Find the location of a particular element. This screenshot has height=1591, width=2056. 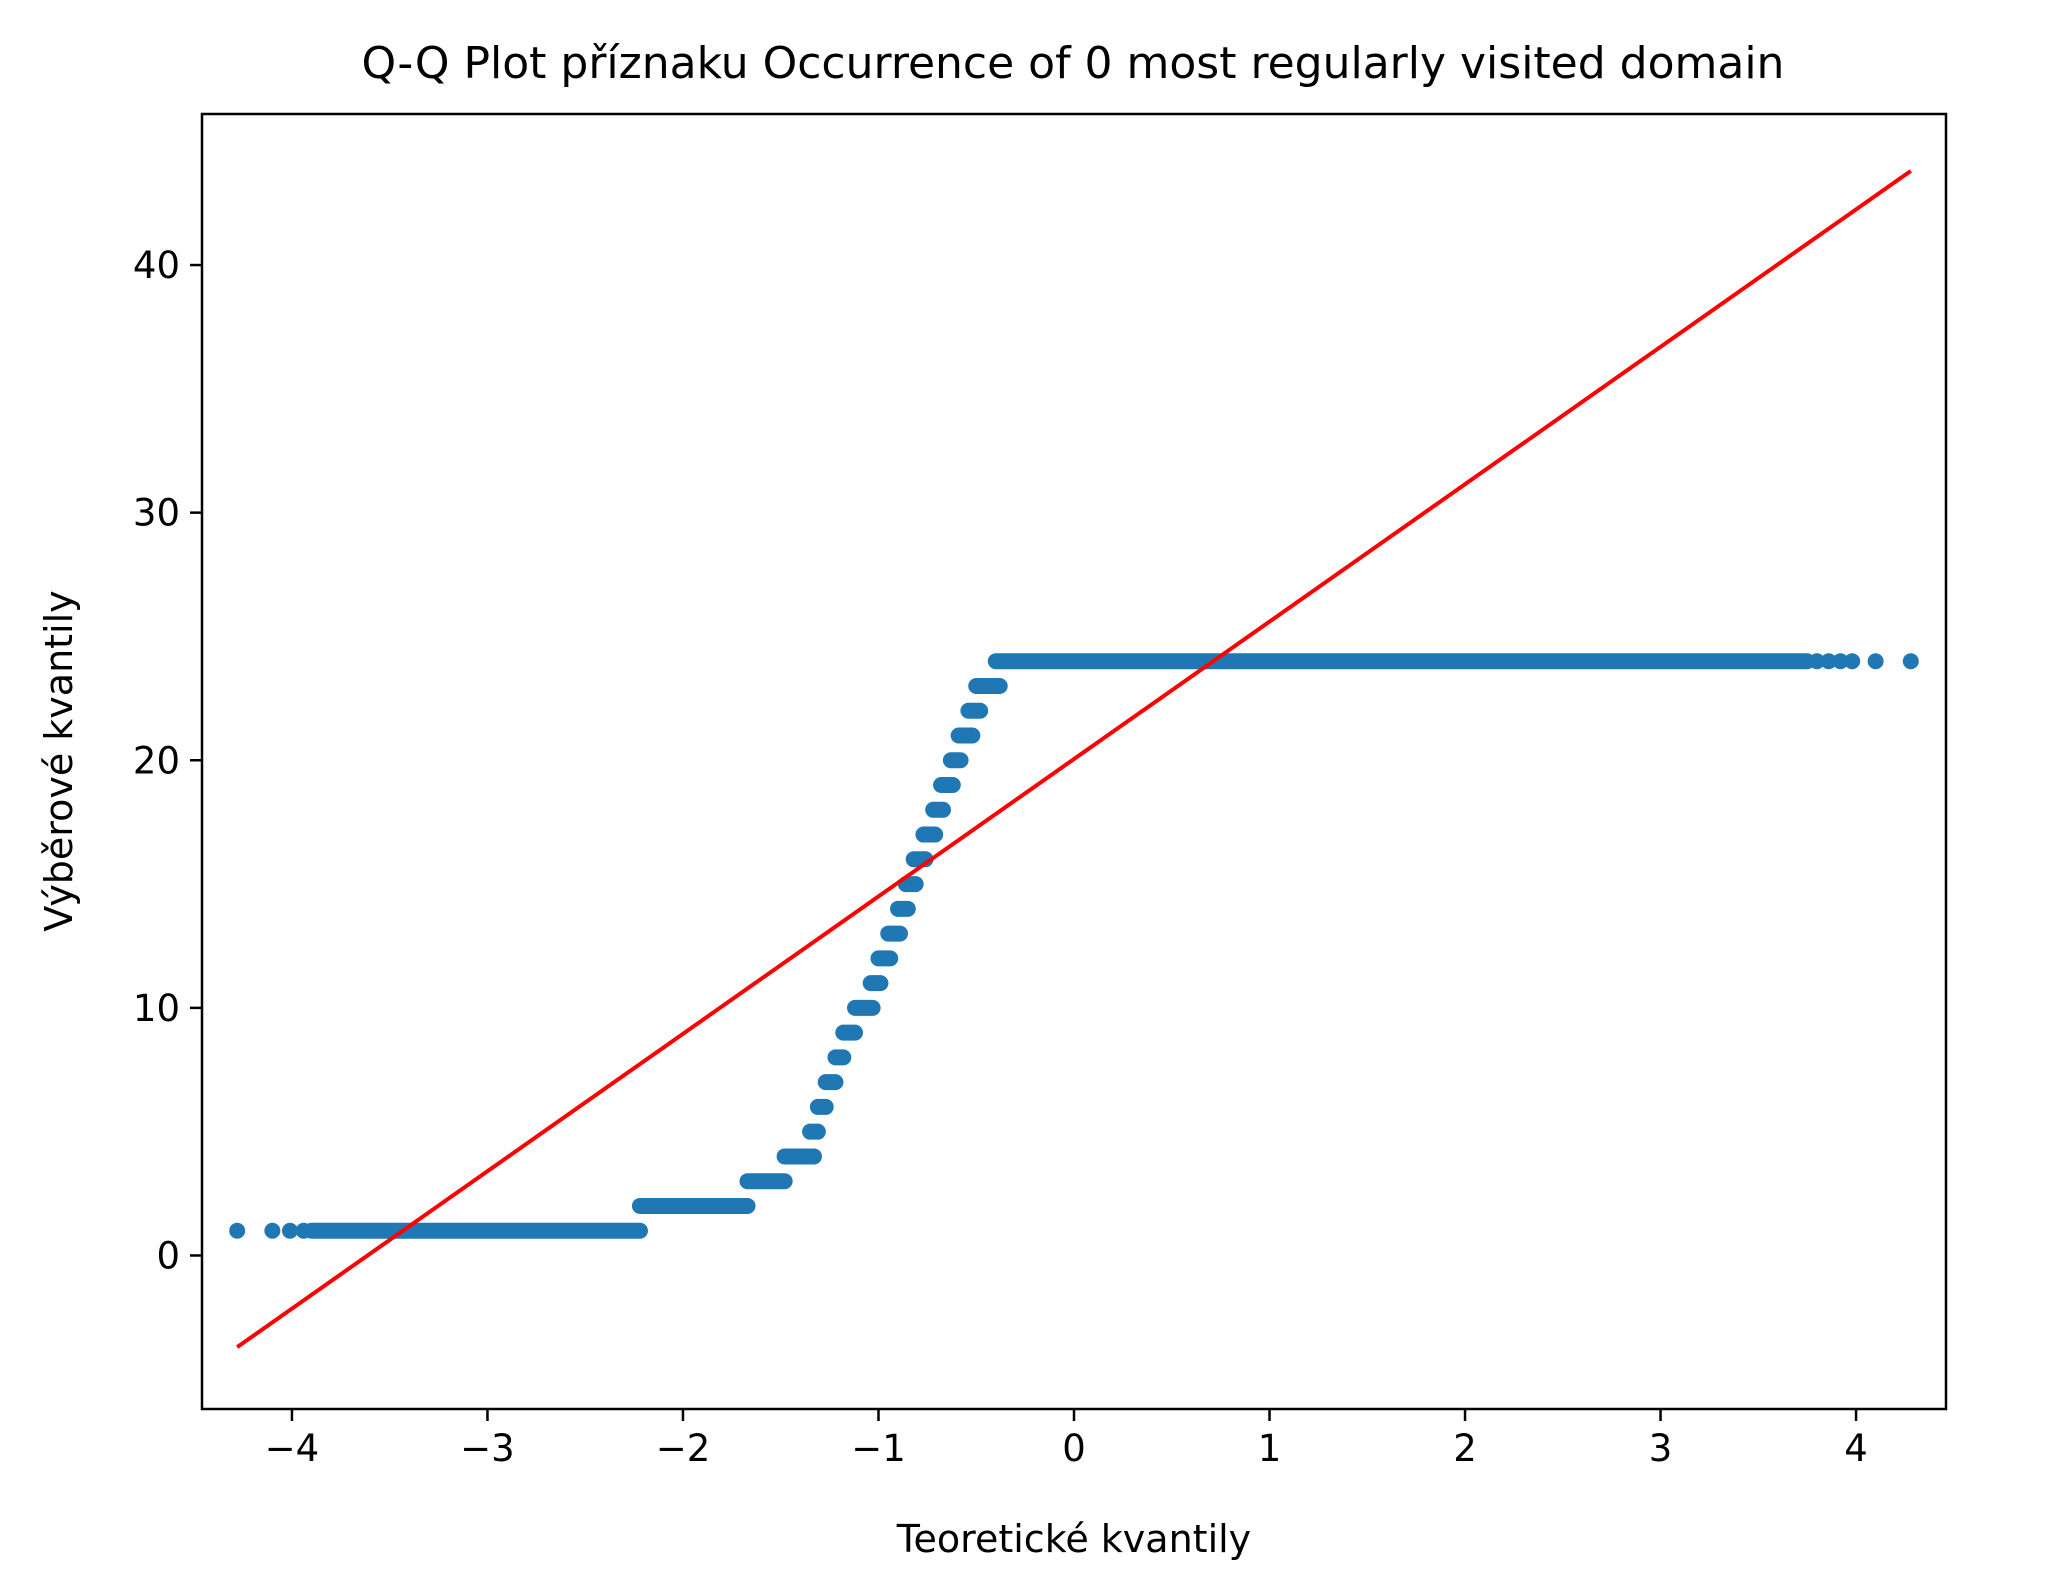

x-axis-label: Teoretické kvantily is located at coordinates (1073, 1539).